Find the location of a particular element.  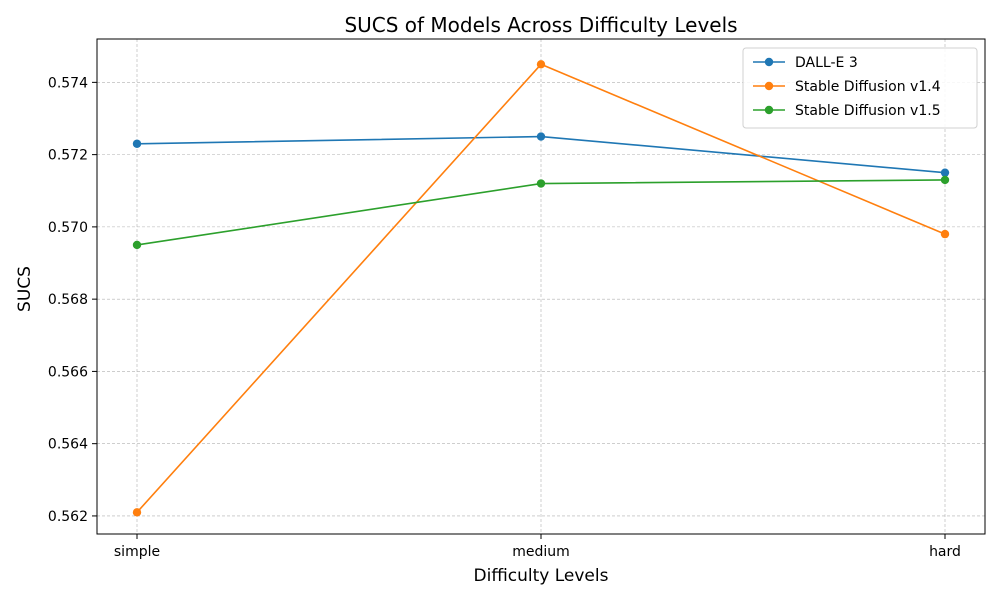

y-axis: 0.562 0.564 0.566 0.568 0.570 0.572 0.574 is located at coordinates (72, 300).